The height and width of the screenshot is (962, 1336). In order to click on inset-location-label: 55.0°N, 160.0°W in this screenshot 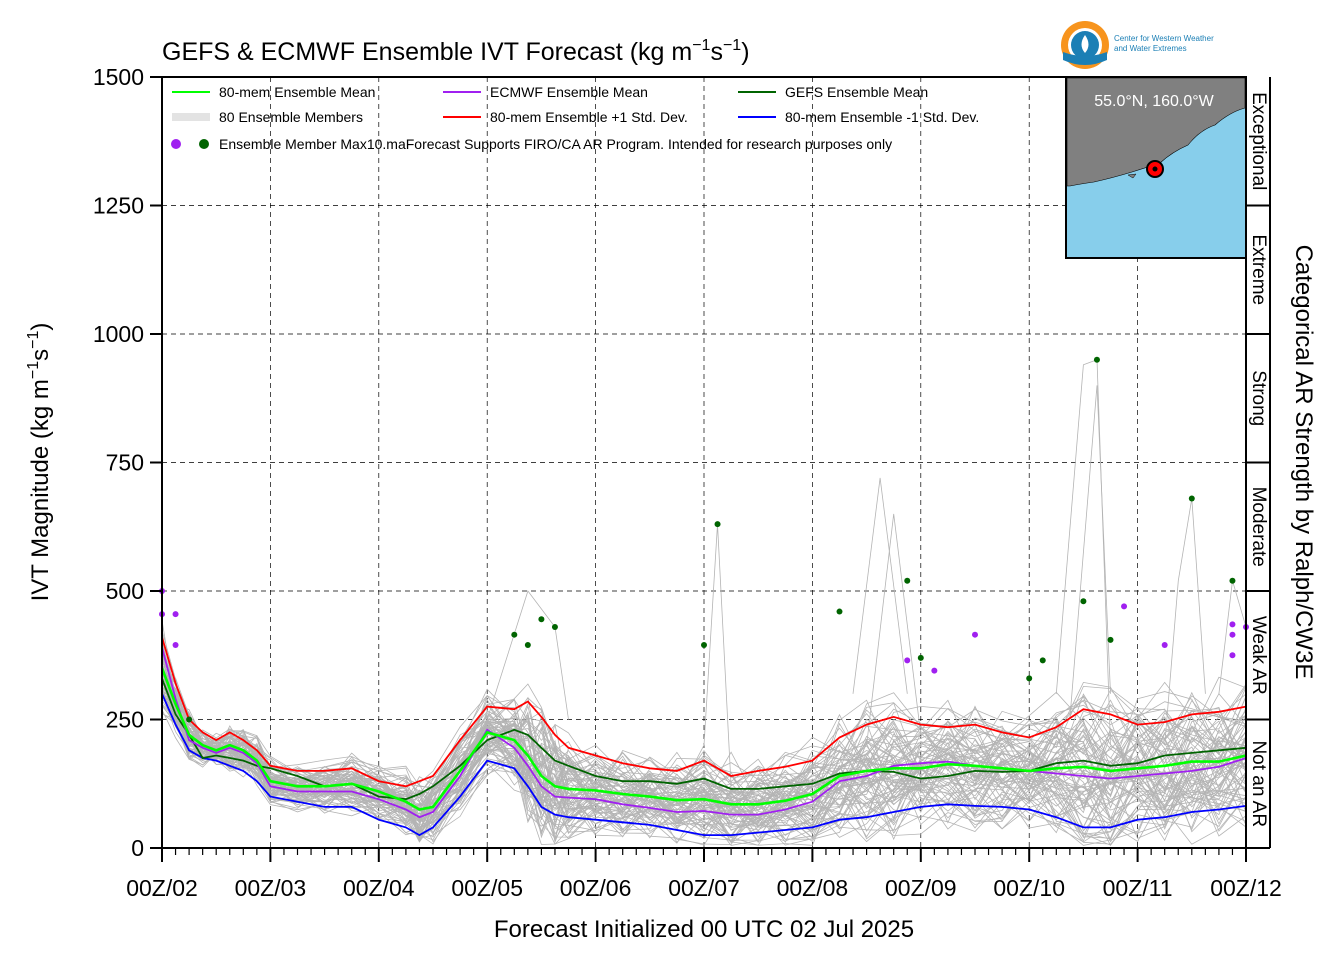, I will do `click(1154, 101)`.